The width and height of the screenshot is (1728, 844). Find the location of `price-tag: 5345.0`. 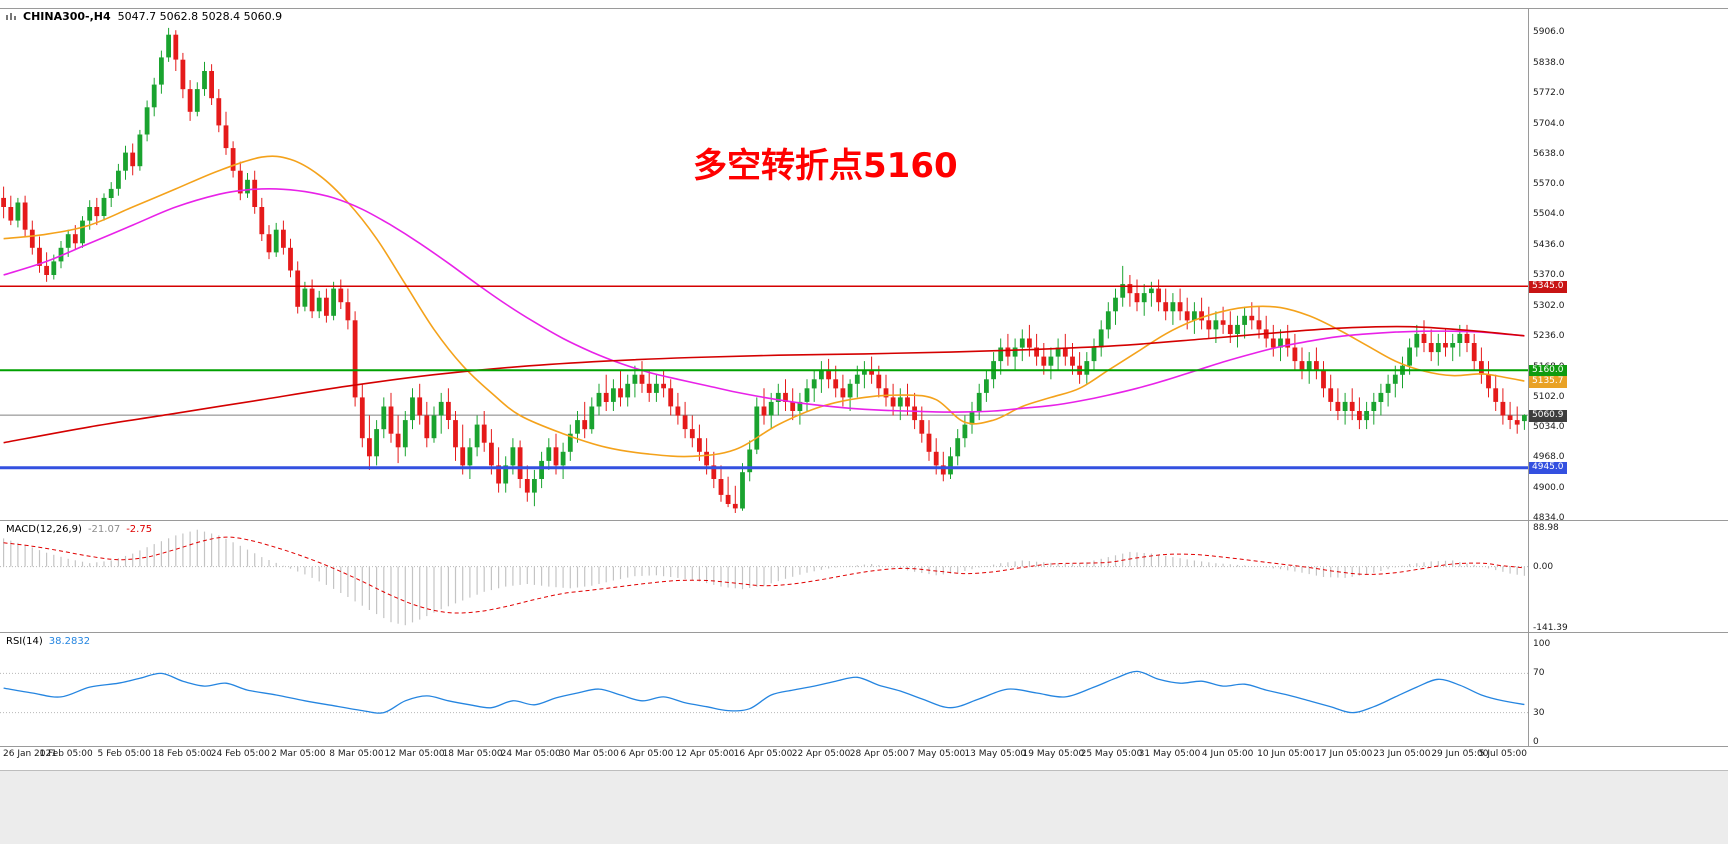

price-tag: 5345.0 is located at coordinates (1548, 286).